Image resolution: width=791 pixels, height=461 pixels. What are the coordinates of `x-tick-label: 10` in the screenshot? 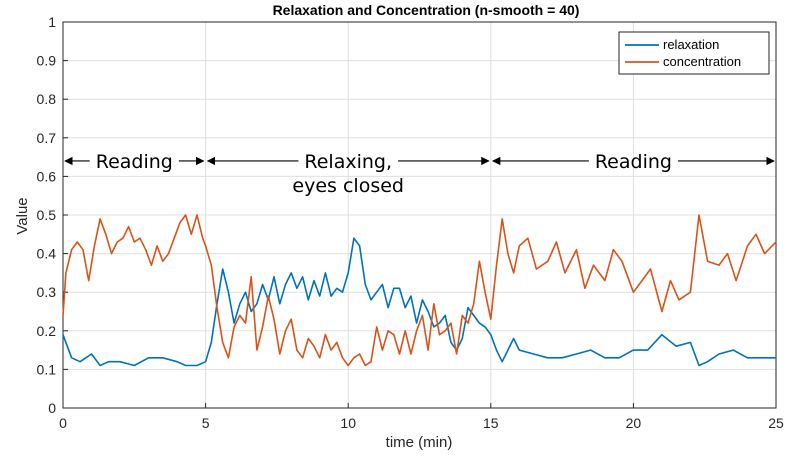 It's located at (348, 423).